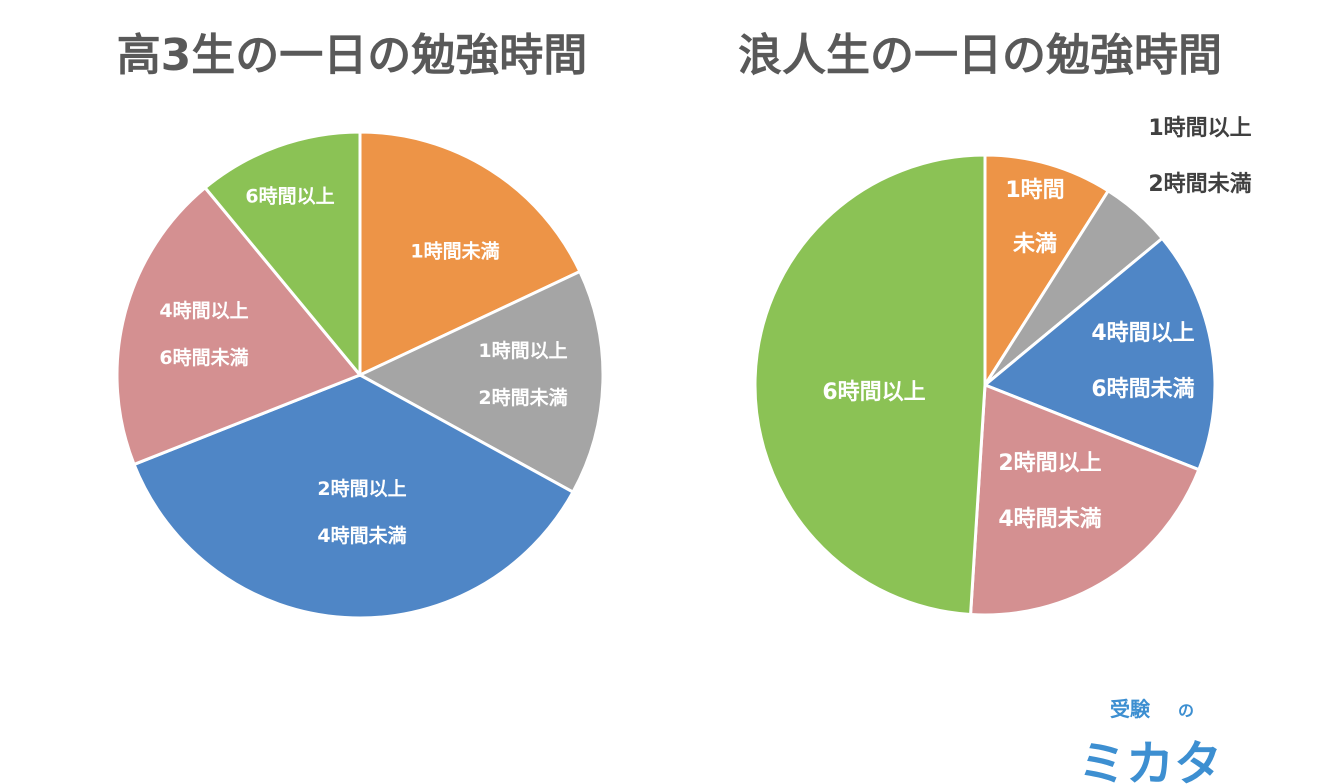  I want to click on pie-label-0-1-line-1: 2時間未満, so click(522, 397).